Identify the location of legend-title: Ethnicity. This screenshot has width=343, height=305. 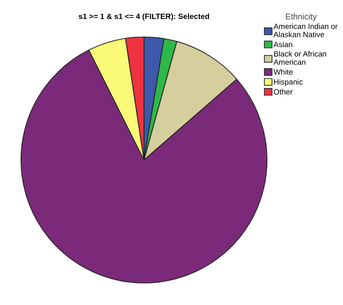
(301, 17).